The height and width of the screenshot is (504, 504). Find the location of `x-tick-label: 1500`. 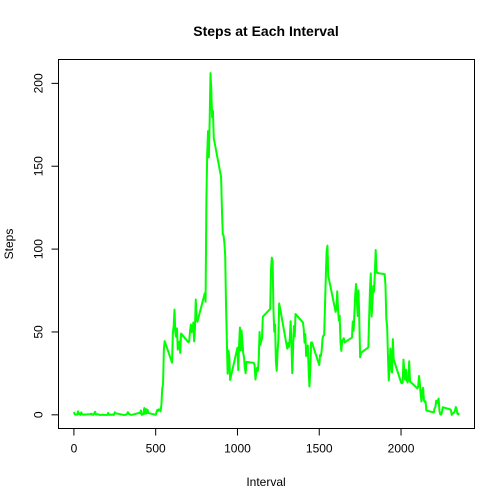

x-tick-label: 1500 is located at coordinates (319, 449).